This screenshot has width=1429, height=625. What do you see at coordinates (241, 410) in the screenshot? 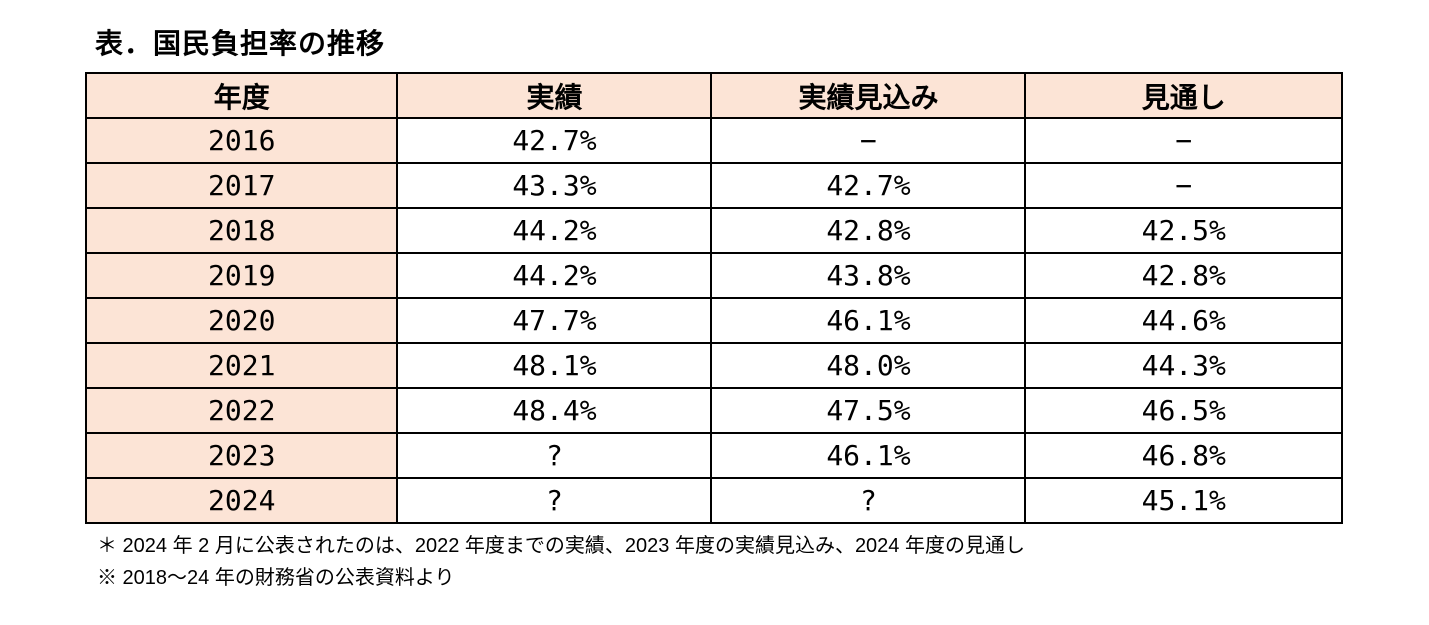
I see `year-cell: 2022` at bounding box center [241, 410].